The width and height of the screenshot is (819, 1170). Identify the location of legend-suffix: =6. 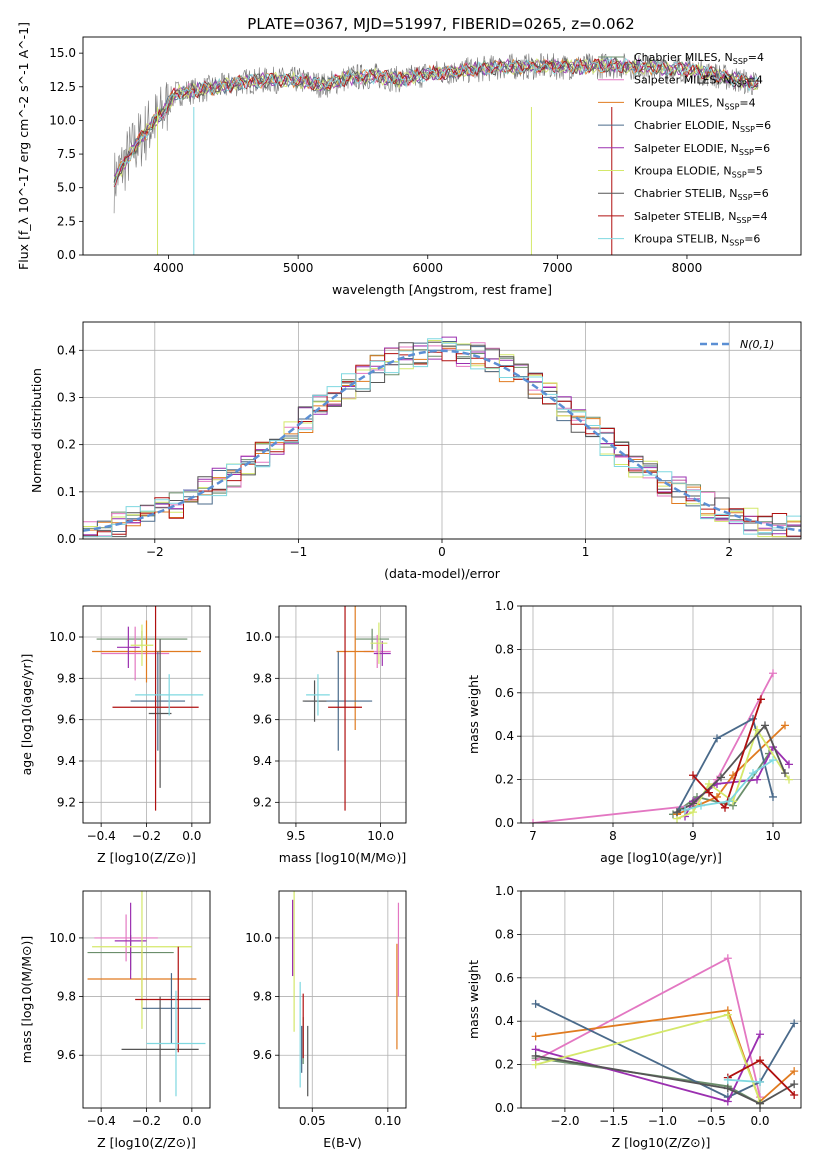
(752, 239).